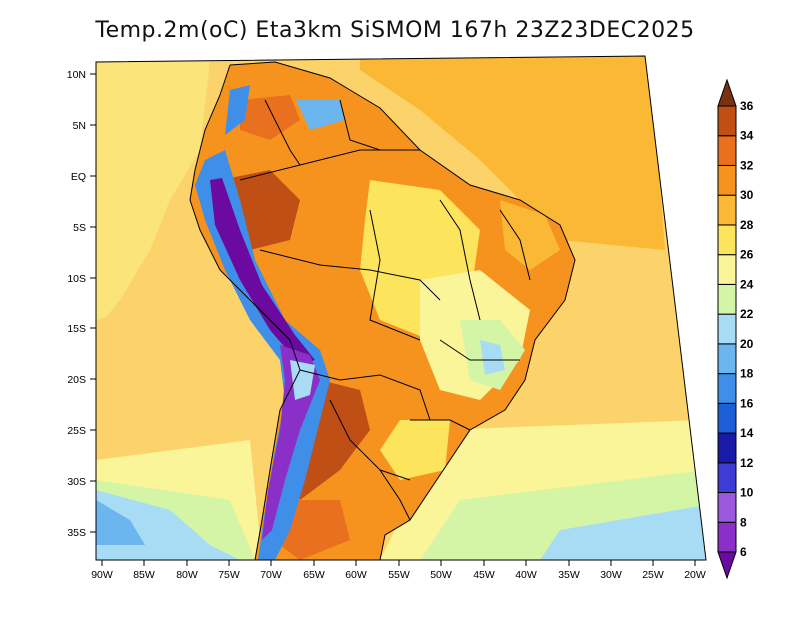 Image resolution: width=800 pixels, height=618 pixels. What do you see at coordinates (79, 126) in the screenshot?
I see `lat-label-5n: 5N` at bounding box center [79, 126].